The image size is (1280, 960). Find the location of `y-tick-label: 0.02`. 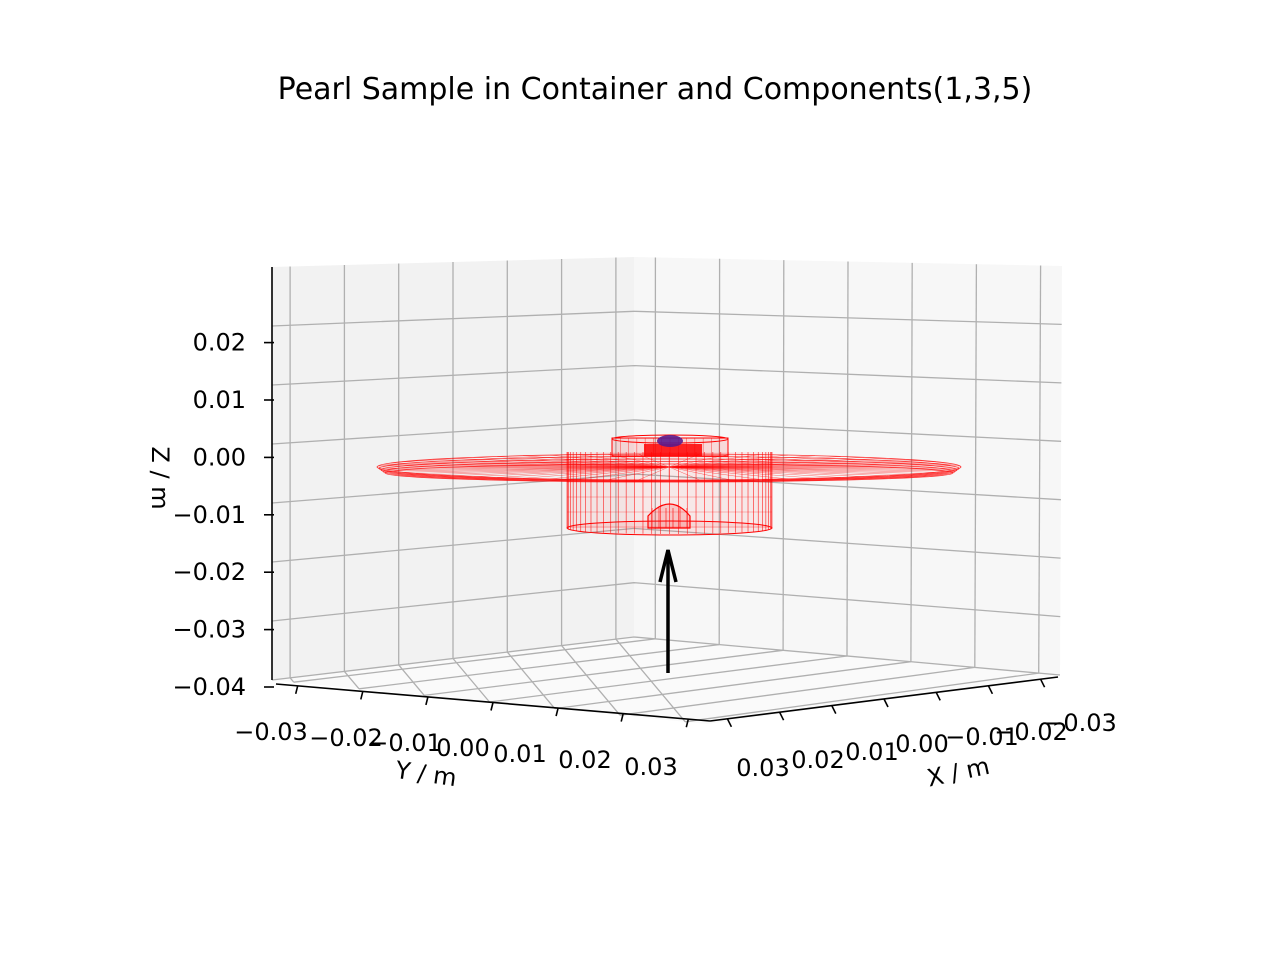

y-tick-label: 0.02 is located at coordinates (584, 760).